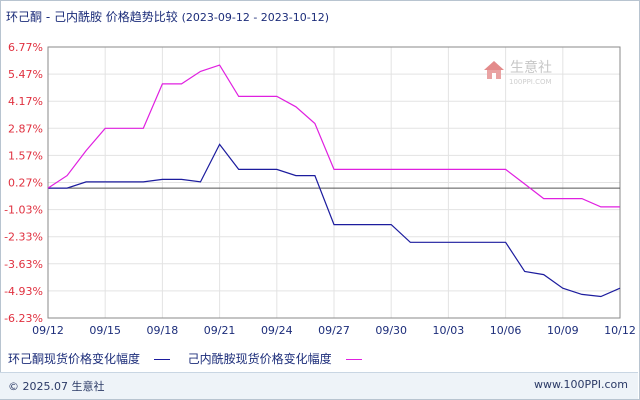 The image size is (640, 400). What do you see at coordinates (163, 330) in the screenshot?
I see `x-tick-label-2: 09/18` at bounding box center [163, 330].